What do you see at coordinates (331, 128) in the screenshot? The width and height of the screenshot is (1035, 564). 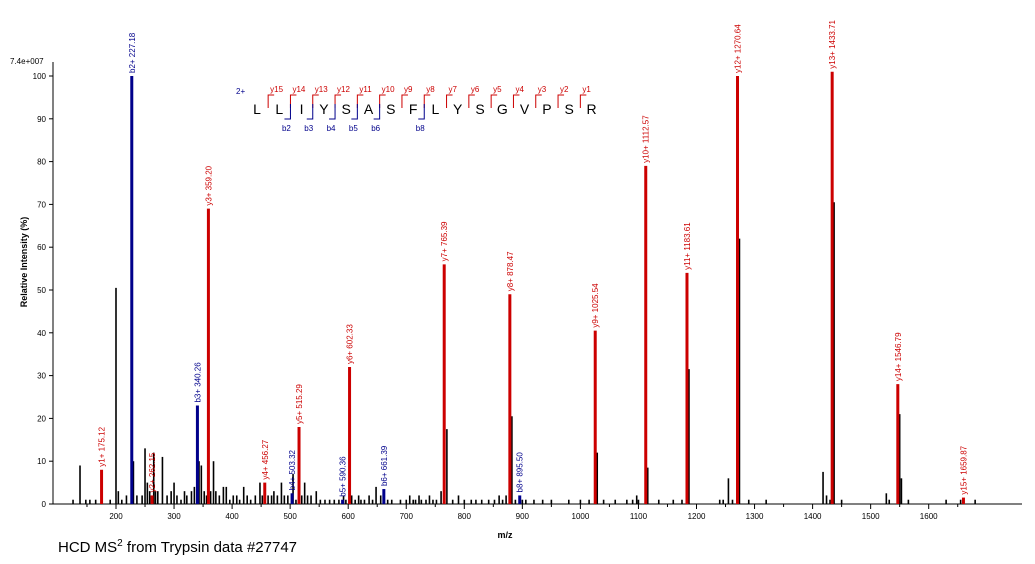 I see `b-ion-label: b4` at bounding box center [331, 128].